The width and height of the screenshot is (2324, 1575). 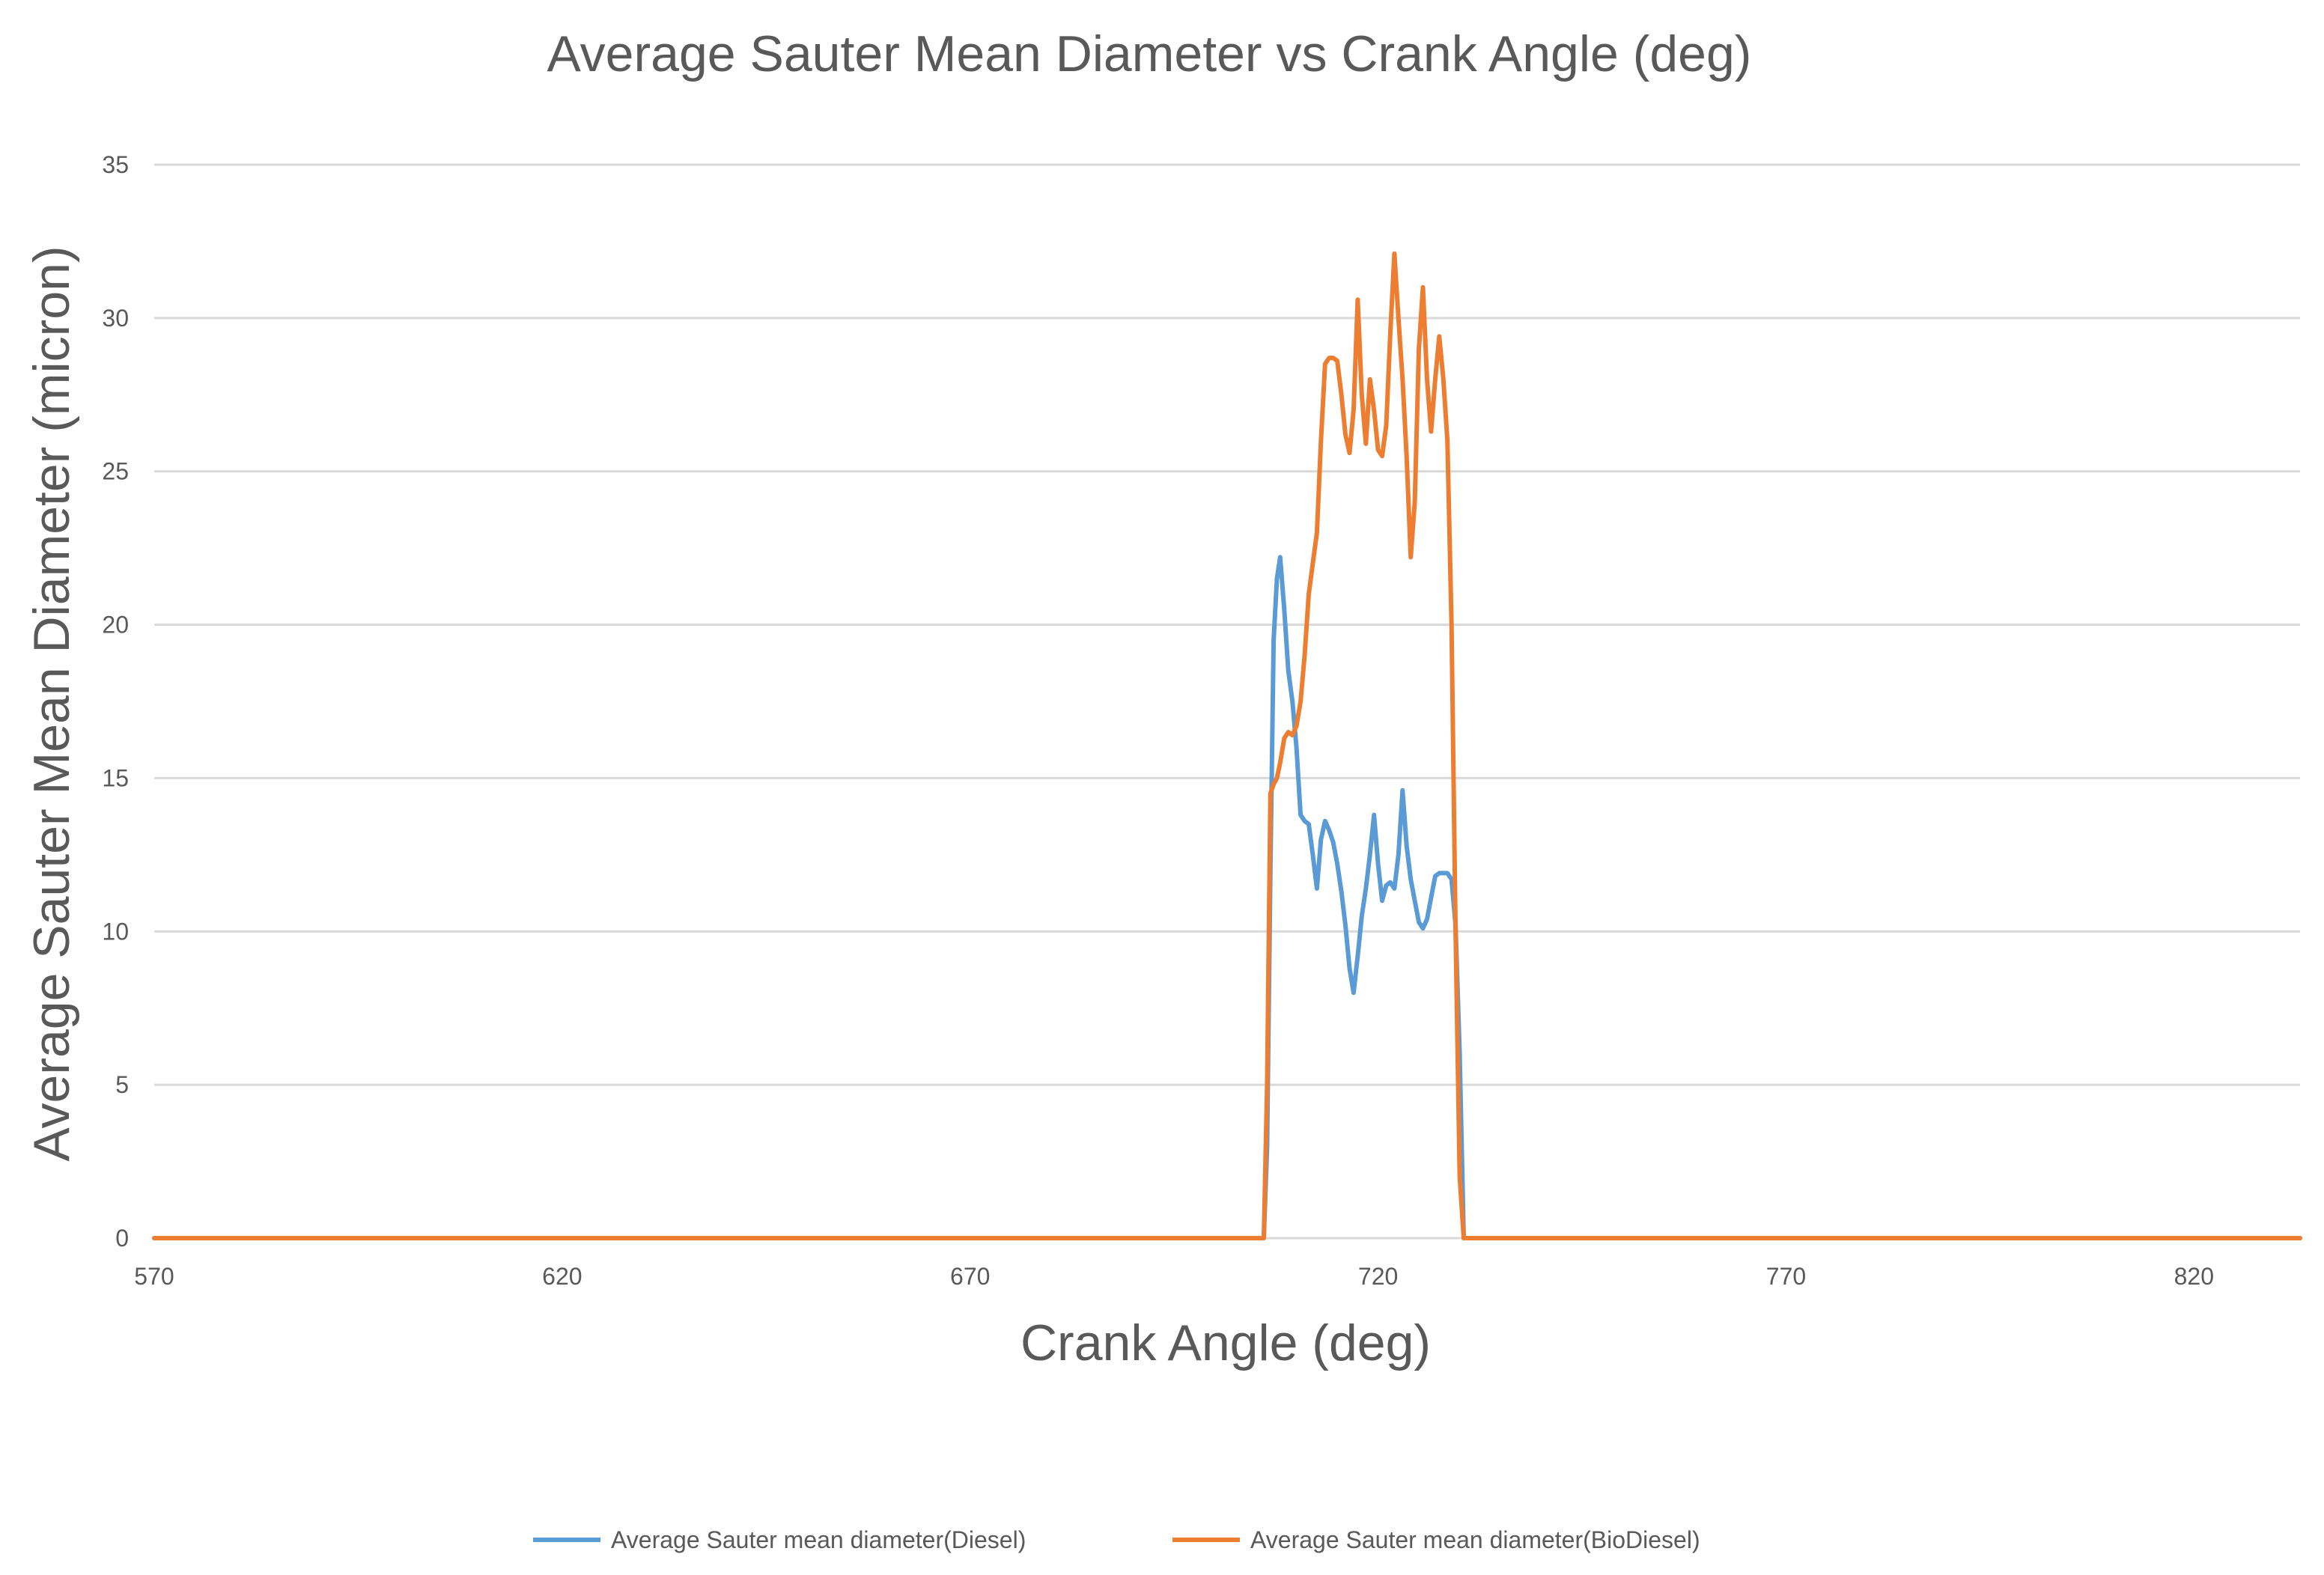 I want to click on y-tick-label: 10, so click(x=115, y=932).